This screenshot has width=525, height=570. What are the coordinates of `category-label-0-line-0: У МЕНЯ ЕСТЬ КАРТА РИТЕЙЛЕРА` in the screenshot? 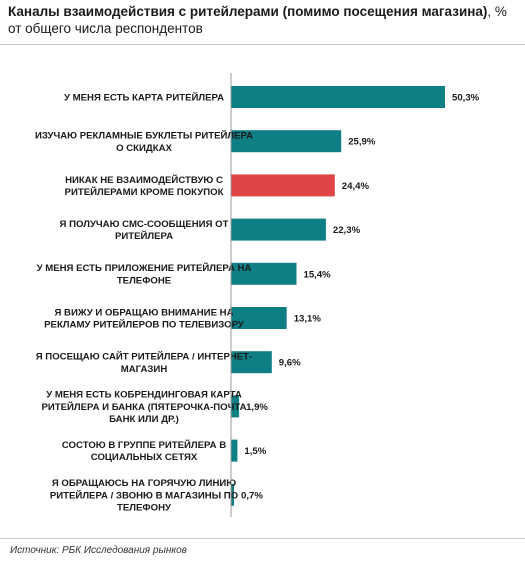 It's located at (144, 98).